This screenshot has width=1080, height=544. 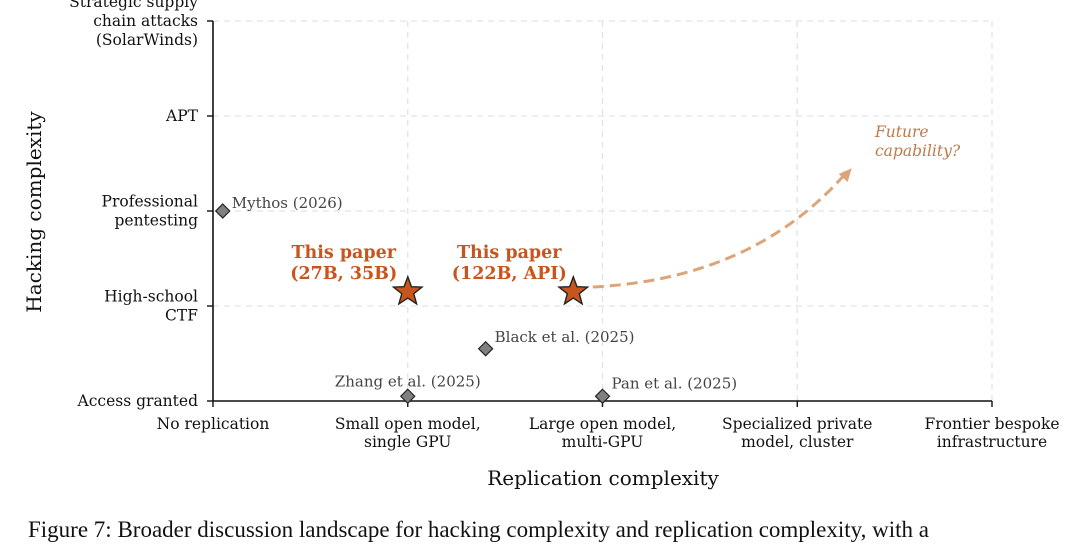 What do you see at coordinates (408, 433) in the screenshot?
I see `x-tick-label: Small open model, single GPU` at bounding box center [408, 433].